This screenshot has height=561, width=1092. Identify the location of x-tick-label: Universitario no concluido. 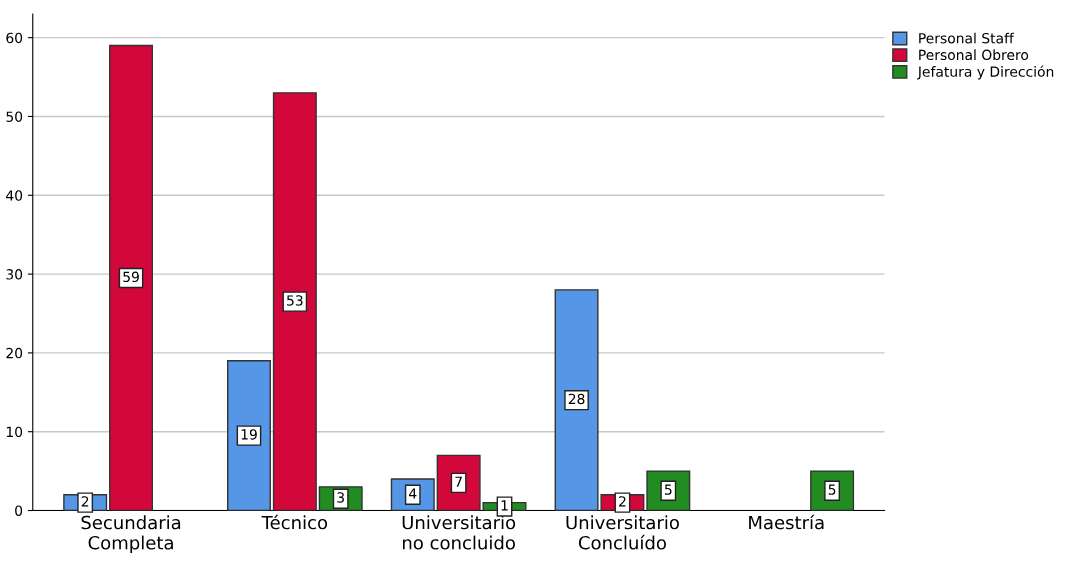
(459, 532).